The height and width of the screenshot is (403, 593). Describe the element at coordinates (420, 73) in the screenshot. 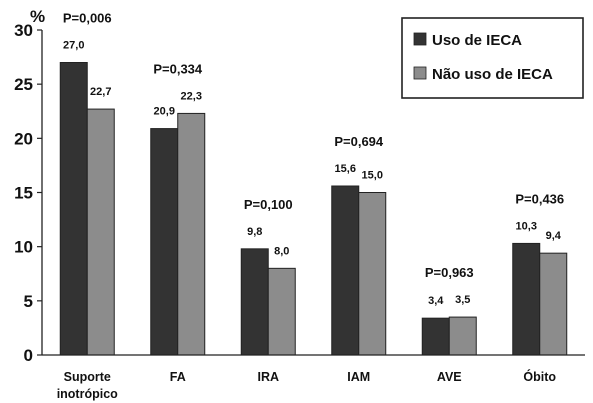

I see `legend-swatch-nao-uso` at that location.